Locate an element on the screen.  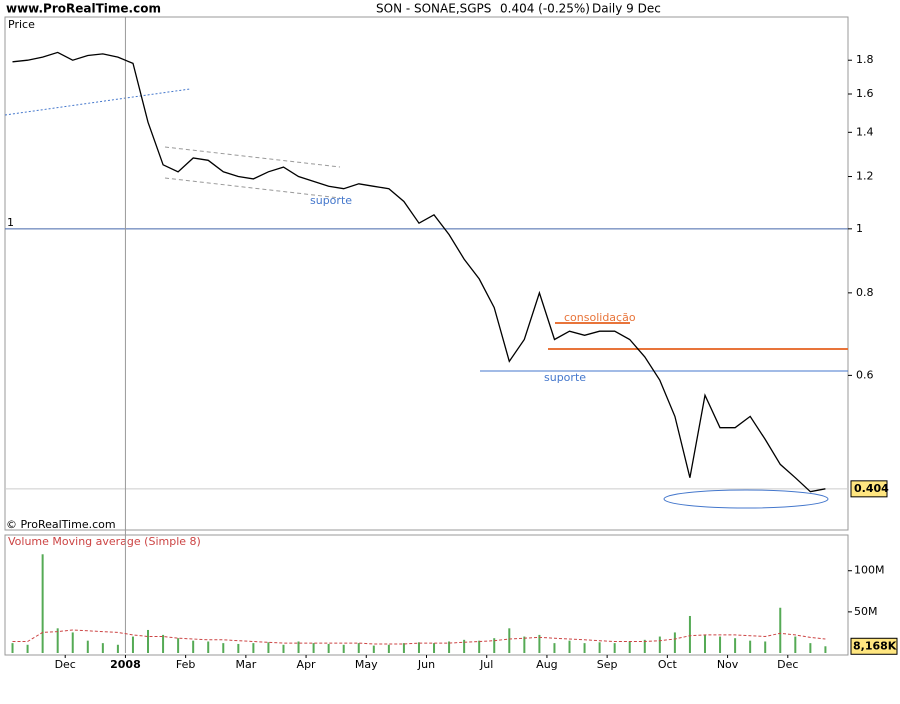
site: www.ProRealTime.com is located at coordinates (83, 9).